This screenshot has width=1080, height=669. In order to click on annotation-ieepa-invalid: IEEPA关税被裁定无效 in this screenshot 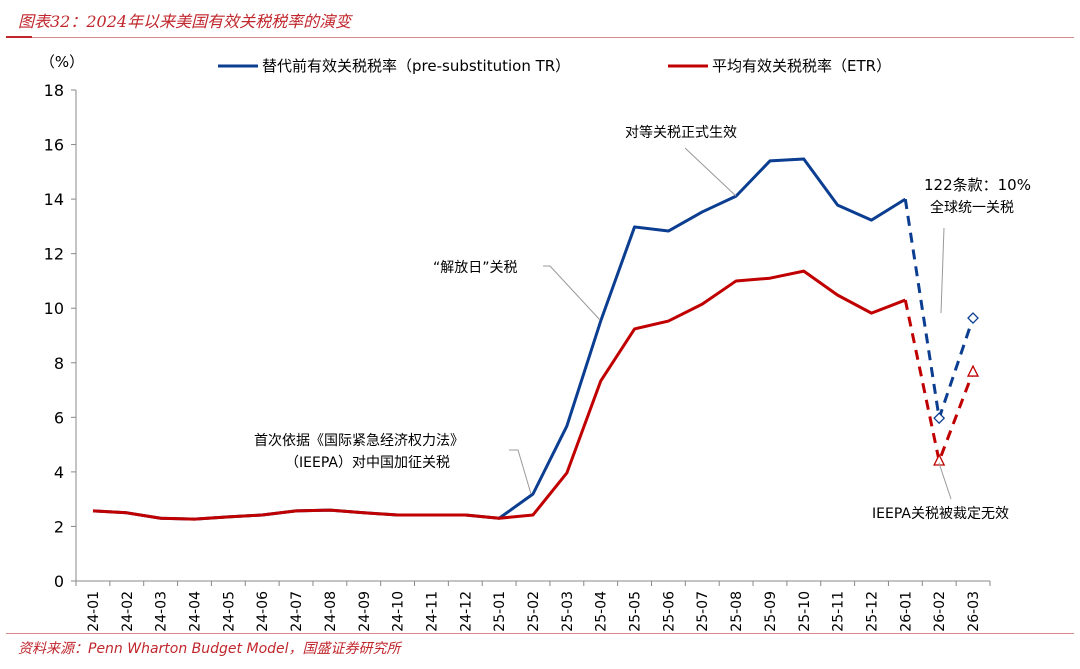, I will do `click(940, 514)`.